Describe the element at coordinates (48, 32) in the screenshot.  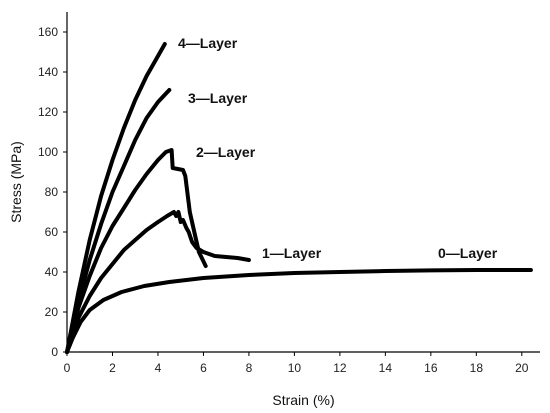
I see `y-tick-label: 160` at that location.